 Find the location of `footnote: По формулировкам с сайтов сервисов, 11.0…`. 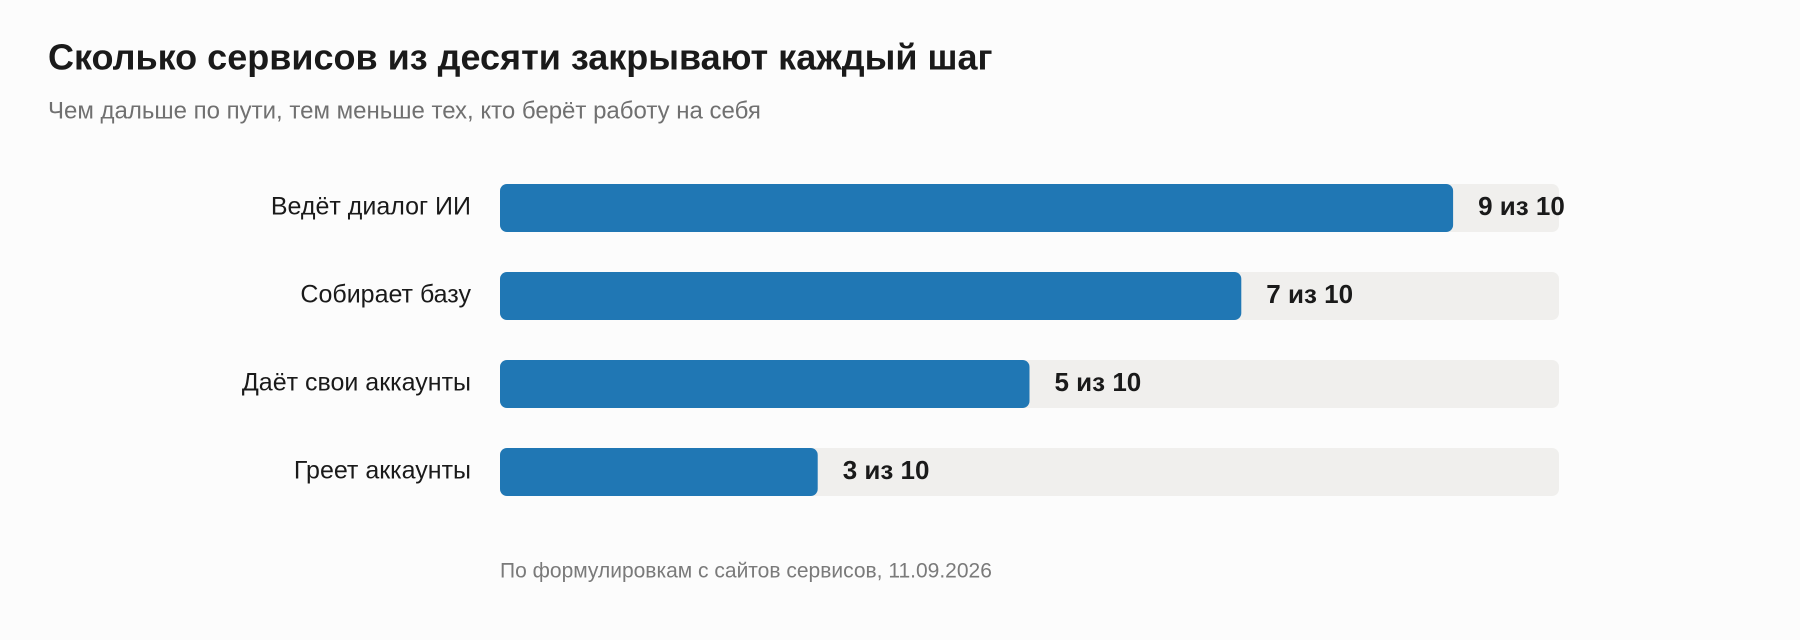

footnote: По формулировкам с сайтов сервисов, 11.0… is located at coordinates (746, 571).